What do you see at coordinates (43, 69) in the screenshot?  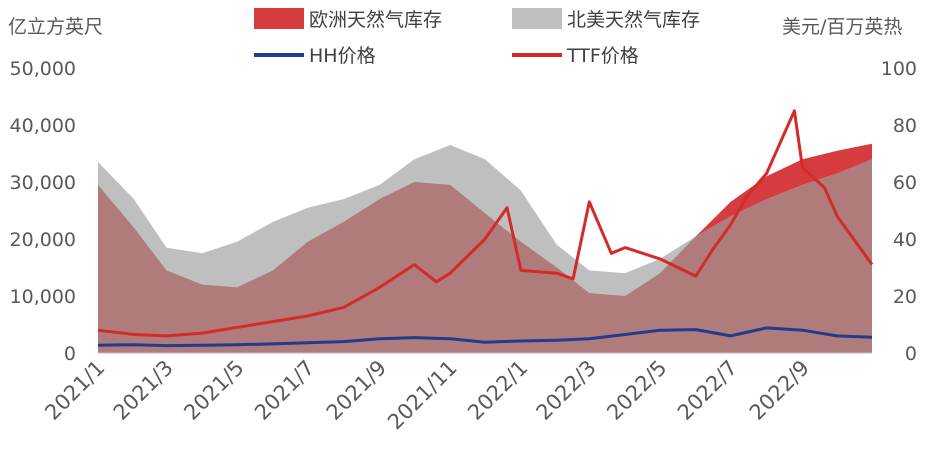 I see `left-y-tick-label: 50,000` at bounding box center [43, 69].